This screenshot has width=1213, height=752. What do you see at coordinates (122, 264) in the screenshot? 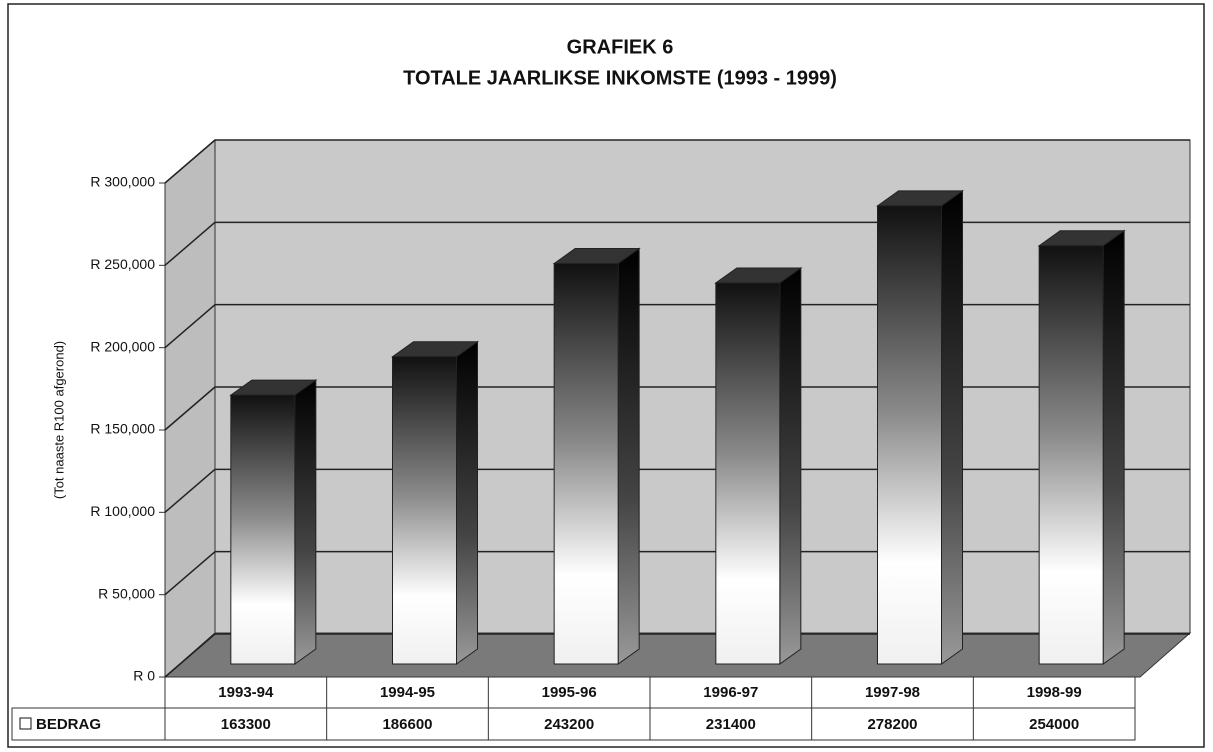
I see `y-tick-label: R 250,000` at bounding box center [122, 264].